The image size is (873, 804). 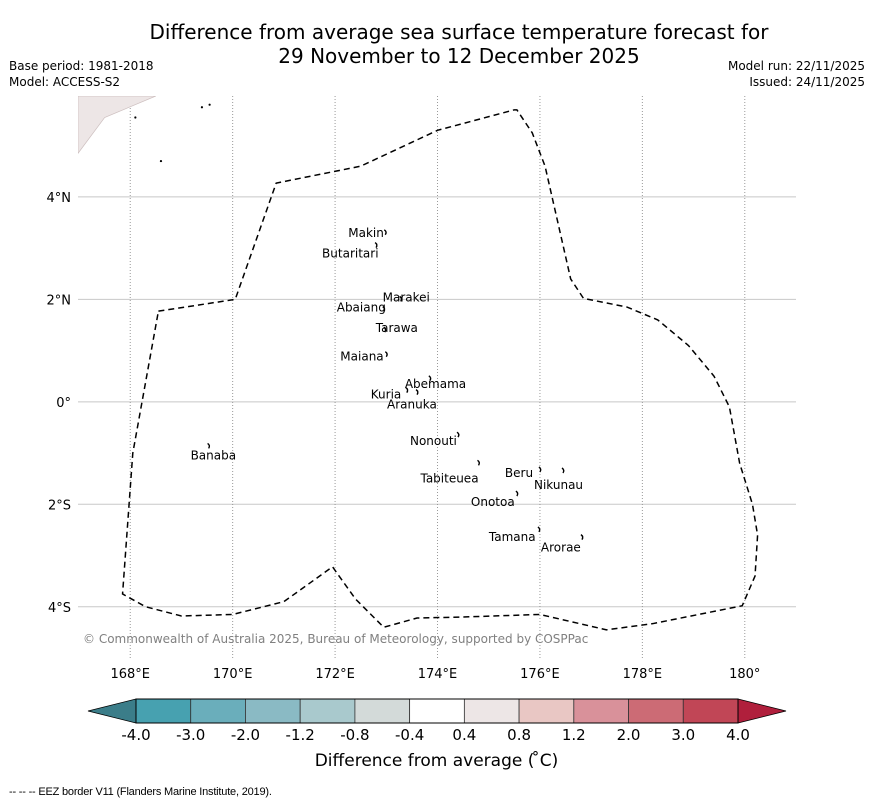 I want to click on island-tarawa: Tarawa, so click(x=396, y=328).